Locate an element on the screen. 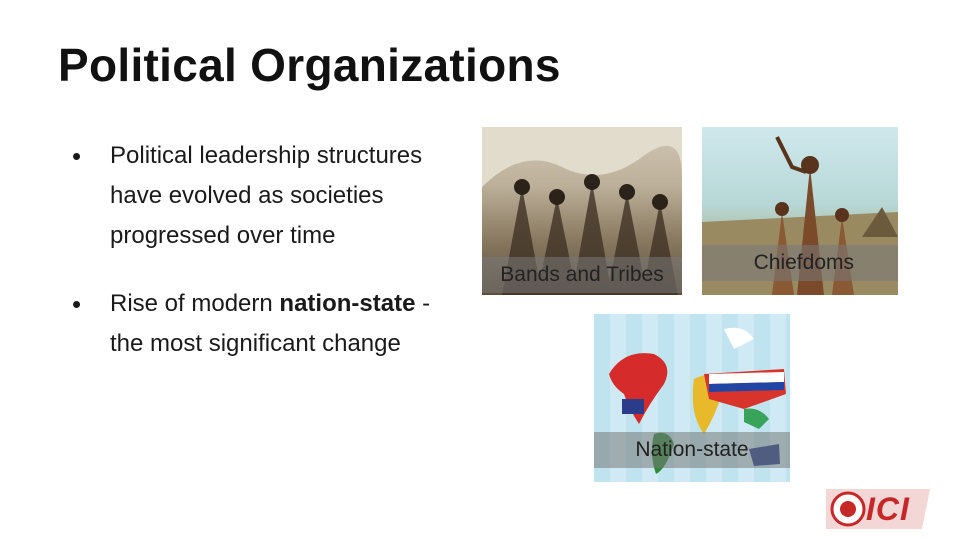 The height and width of the screenshot is (540, 960). bullet-text-prefix: Rise of modern is located at coordinates (195, 303).